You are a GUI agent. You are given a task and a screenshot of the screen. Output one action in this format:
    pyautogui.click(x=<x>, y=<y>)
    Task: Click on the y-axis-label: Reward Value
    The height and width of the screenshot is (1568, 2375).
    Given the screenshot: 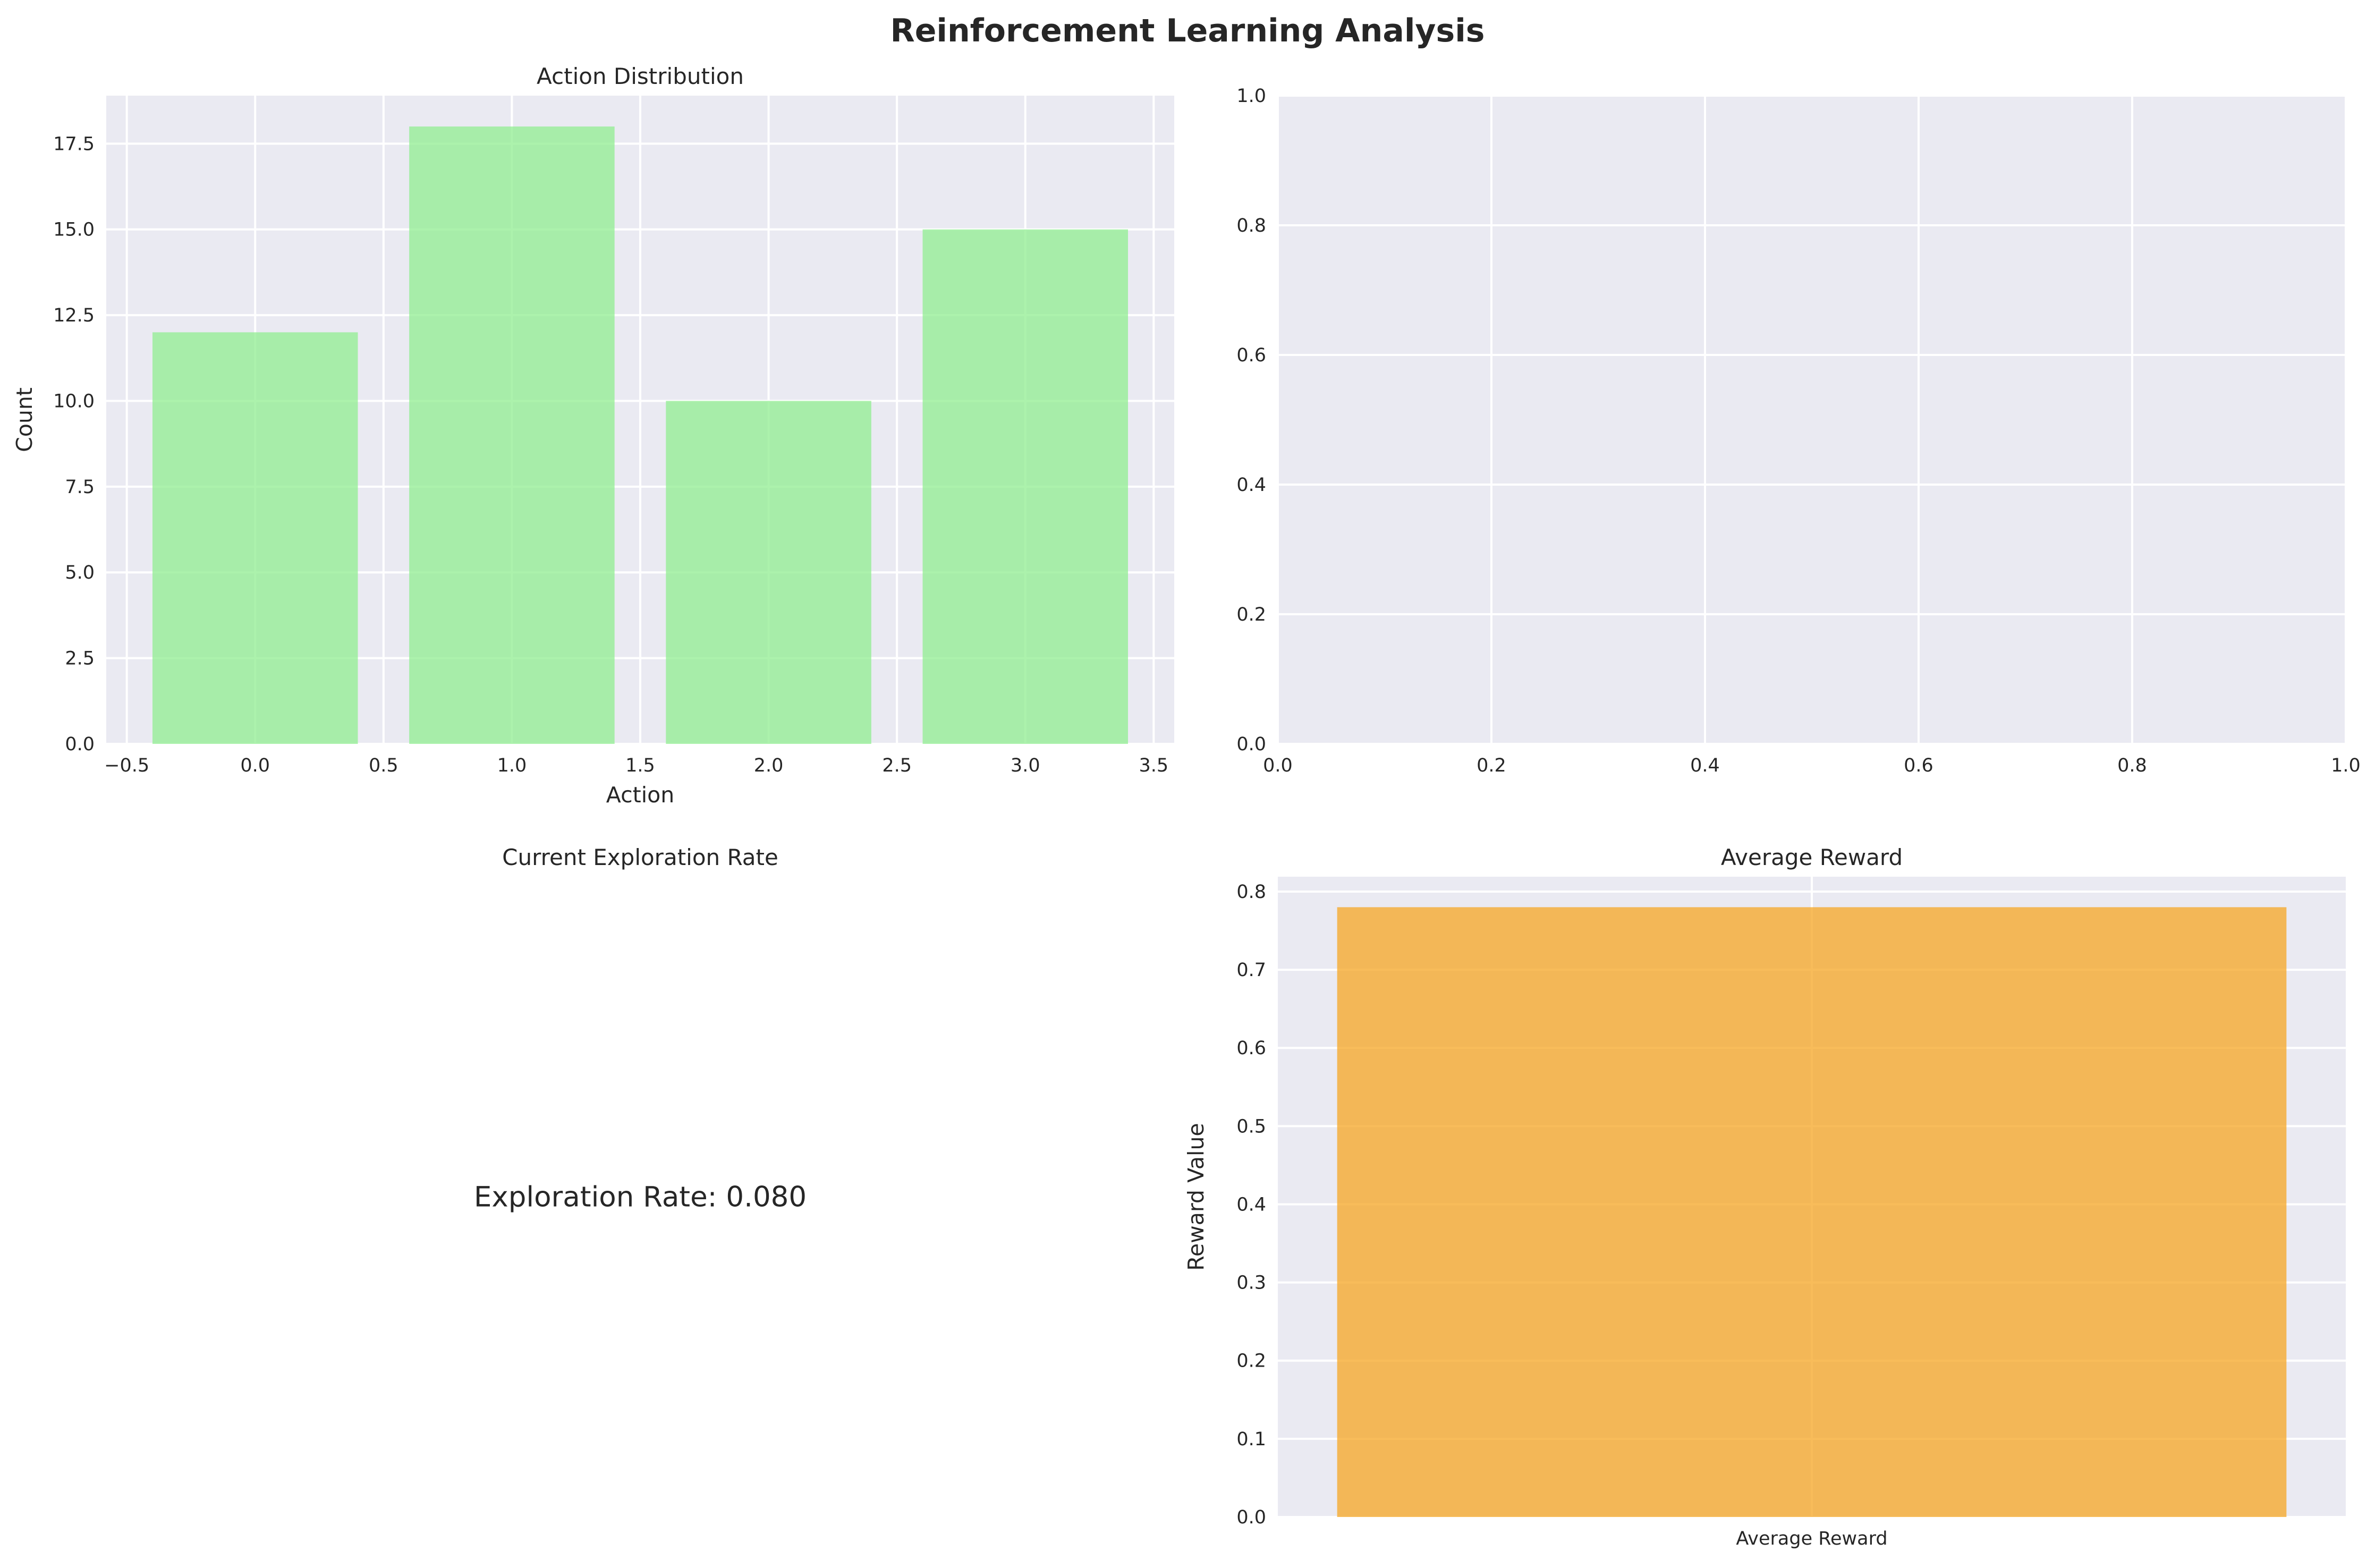 What is the action you would take?
    pyautogui.click(x=1196, y=1196)
    